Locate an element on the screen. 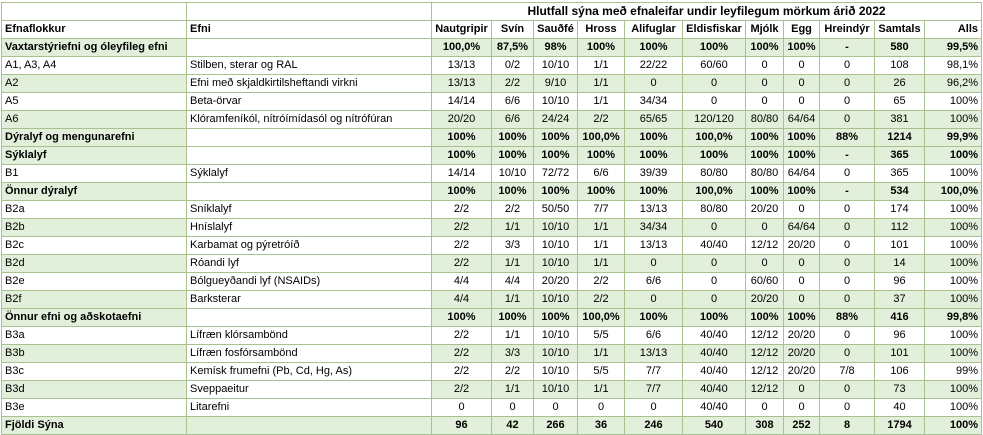 The width and height of the screenshot is (983, 435). substance-cell: Lífræn fosfórsambönd is located at coordinates (309, 353).